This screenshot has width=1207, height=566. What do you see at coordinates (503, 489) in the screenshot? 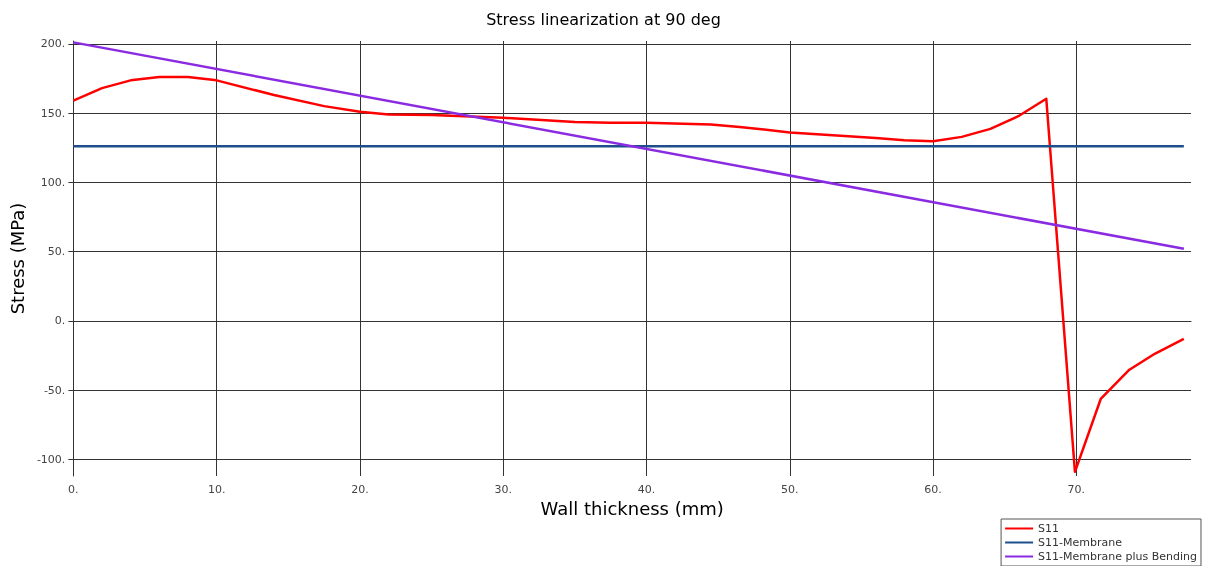
I see `x-tick-label: 30.` at bounding box center [503, 489].